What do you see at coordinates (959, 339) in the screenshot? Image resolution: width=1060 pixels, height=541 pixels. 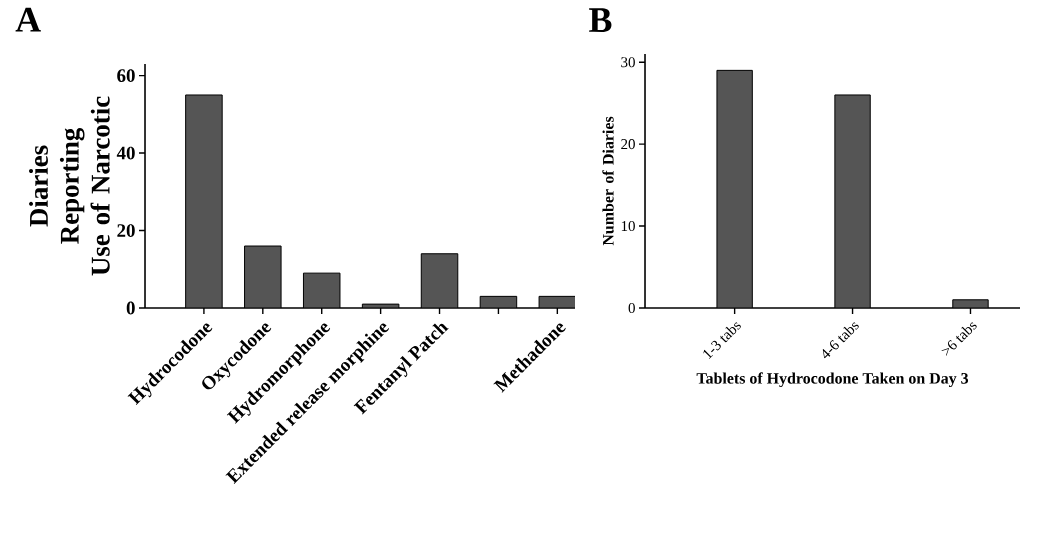 I see `x-tick-label: >6 tabs` at bounding box center [959, 339].